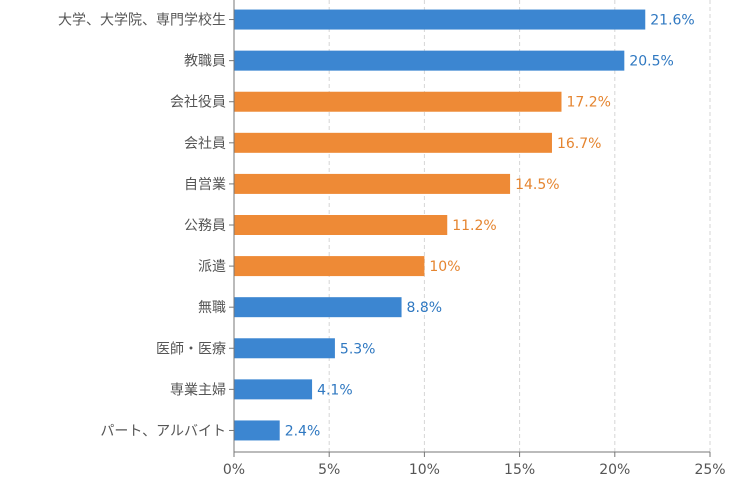 The image size is (741, 493). What do you see at coordinates (142, 20) in the screenshot?
I see `category-label: 大学、大学院、専門学校生` at bounding box center [142, 20].